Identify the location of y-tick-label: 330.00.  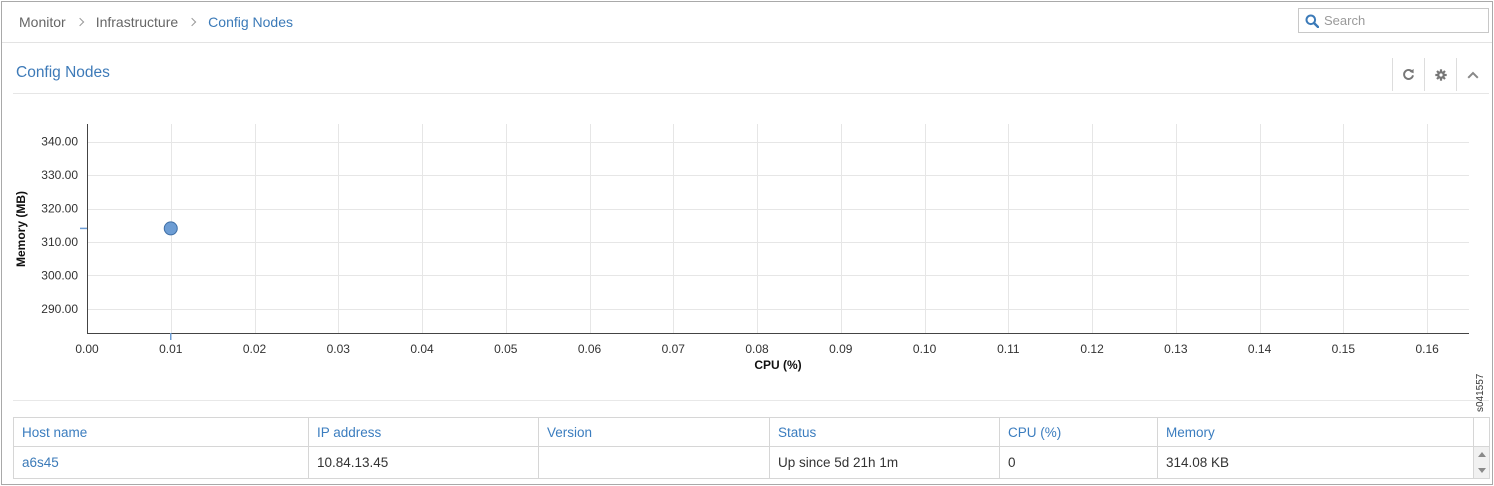
(59, 175).